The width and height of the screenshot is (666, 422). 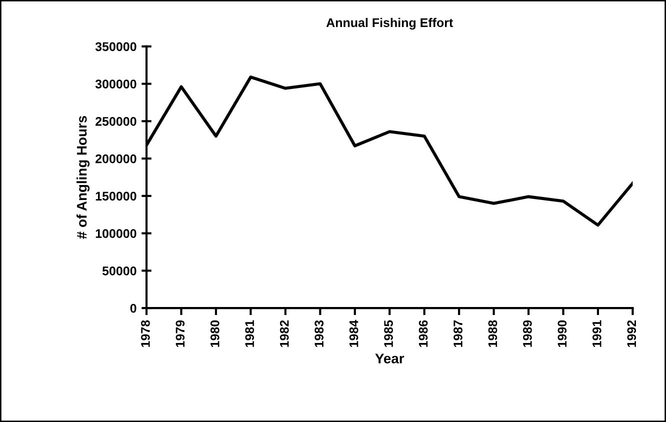 I want to click on x-tick-label: 1984, so click(x=353, y=333).